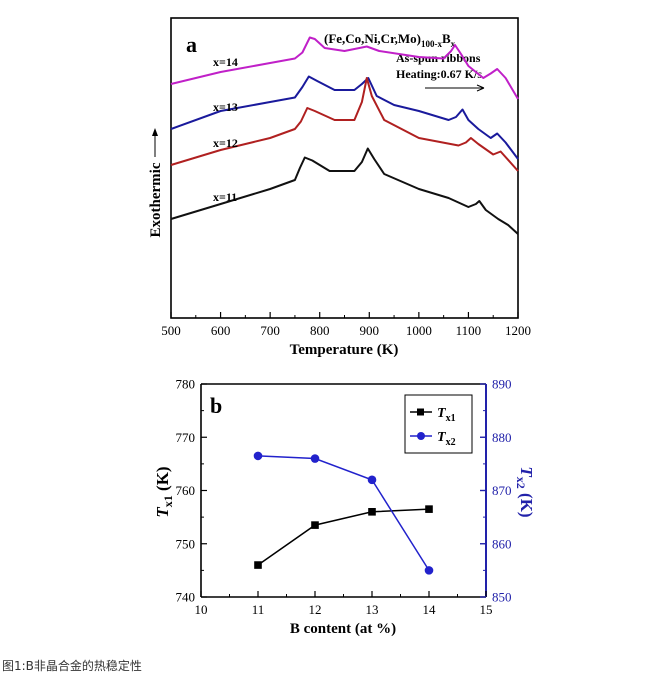 The height and width of the screenshot is (685, 645). Describe the element at coordinates (186, 543) in the screenshot. I see `b-yl-tick-label-750: 750` at that location.